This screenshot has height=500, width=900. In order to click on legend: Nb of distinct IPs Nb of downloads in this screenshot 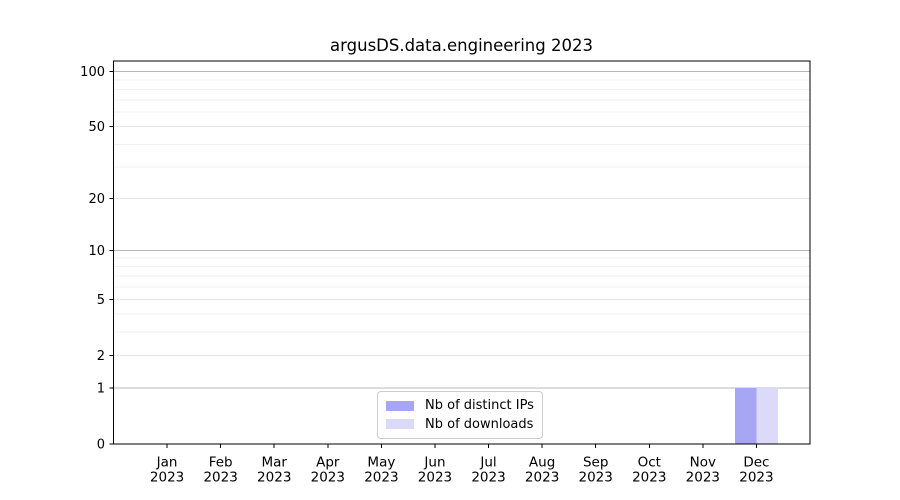, I will do `click(460, 415)`.